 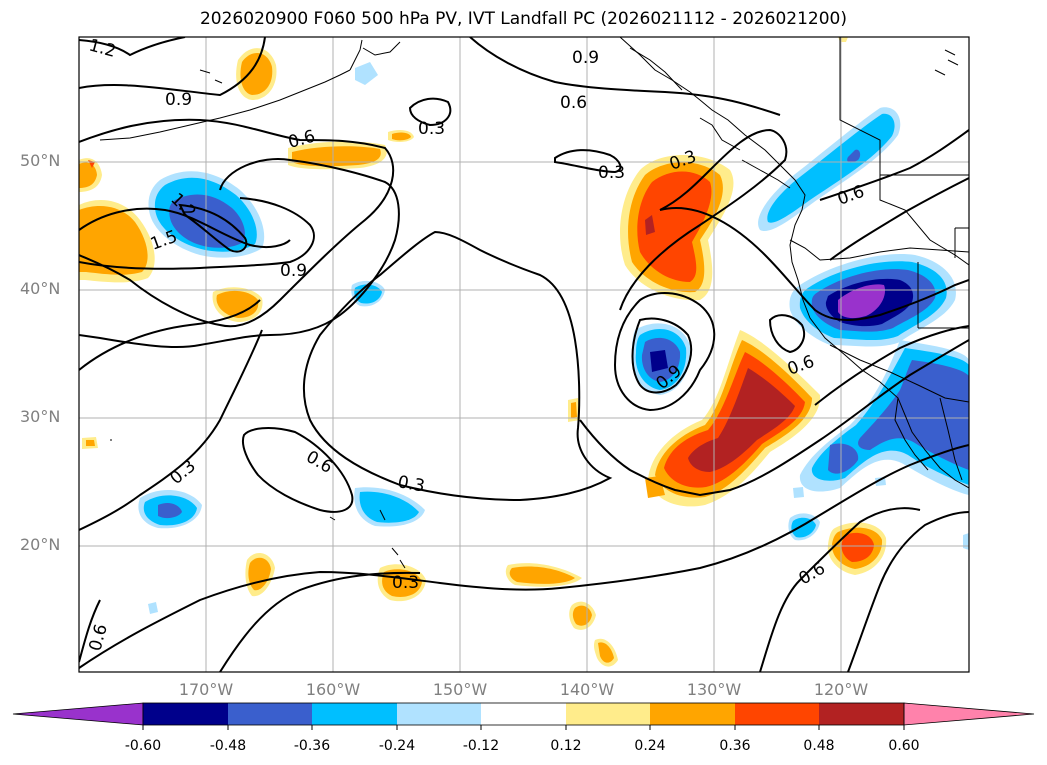 I want to click on lon-label-130w: 130°W, so click(x=714, y=689).